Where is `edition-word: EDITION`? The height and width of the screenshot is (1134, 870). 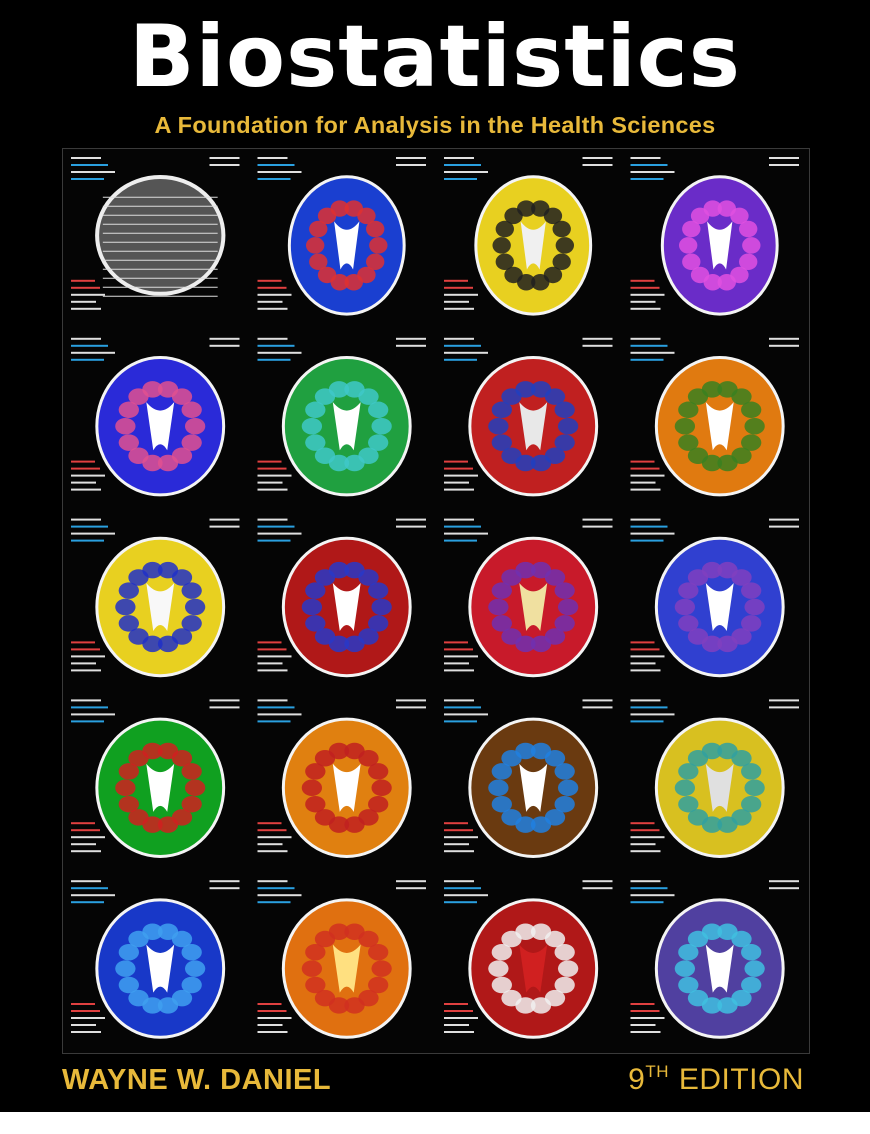 edition-word: EDITION is located at coordinates (741, 1079).